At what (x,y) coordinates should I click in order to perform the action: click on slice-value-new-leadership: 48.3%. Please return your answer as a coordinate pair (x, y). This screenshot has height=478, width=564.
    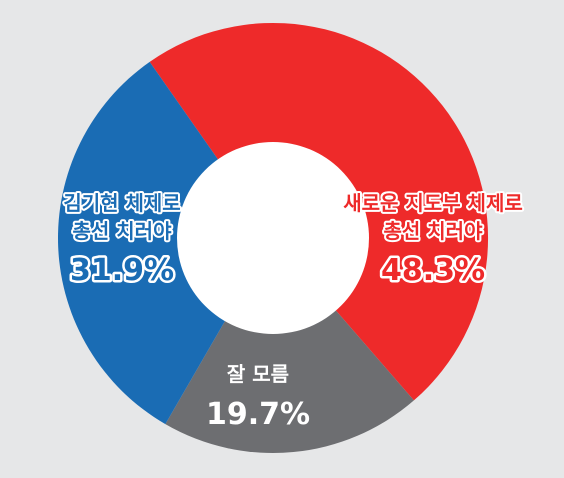
    Looking at the image, I should click on (433, 270).